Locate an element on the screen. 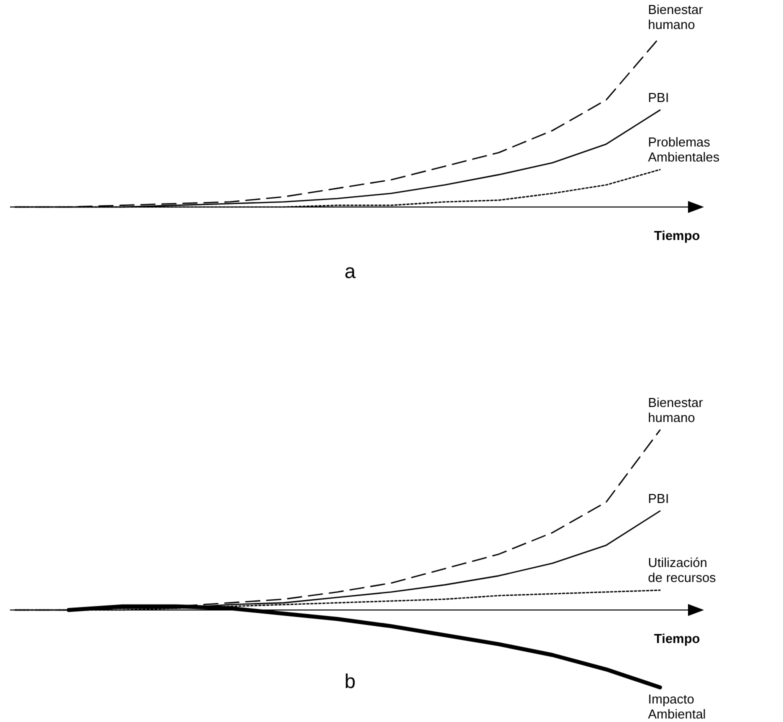 The height and width of the screenshot is (722, 783). text: b is located at coordinates (350, 682).